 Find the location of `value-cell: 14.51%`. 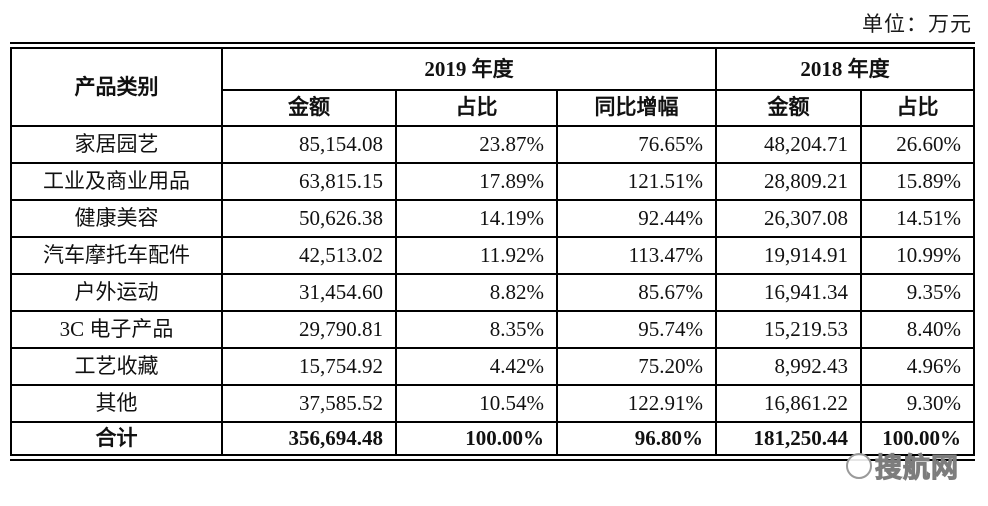

value-cell: 14.51% is located at coordinates (918, 218).